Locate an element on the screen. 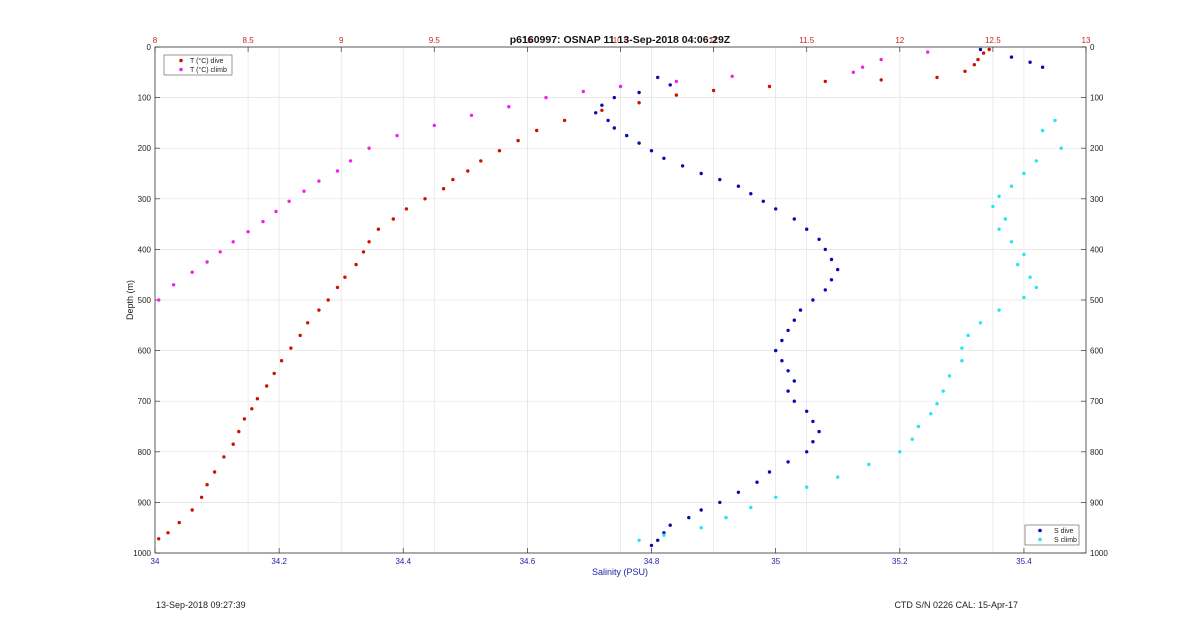 This screenshot has height=622, width=1200. tick-label-salinity: 34 is located at coordinates (155, 561).